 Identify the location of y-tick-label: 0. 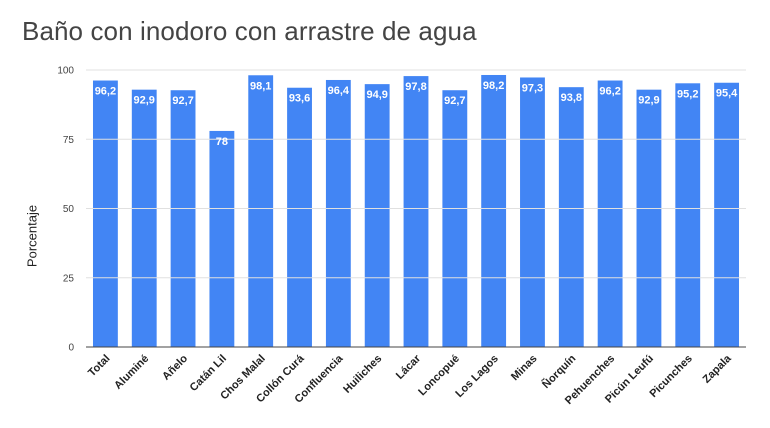
(71, 348).